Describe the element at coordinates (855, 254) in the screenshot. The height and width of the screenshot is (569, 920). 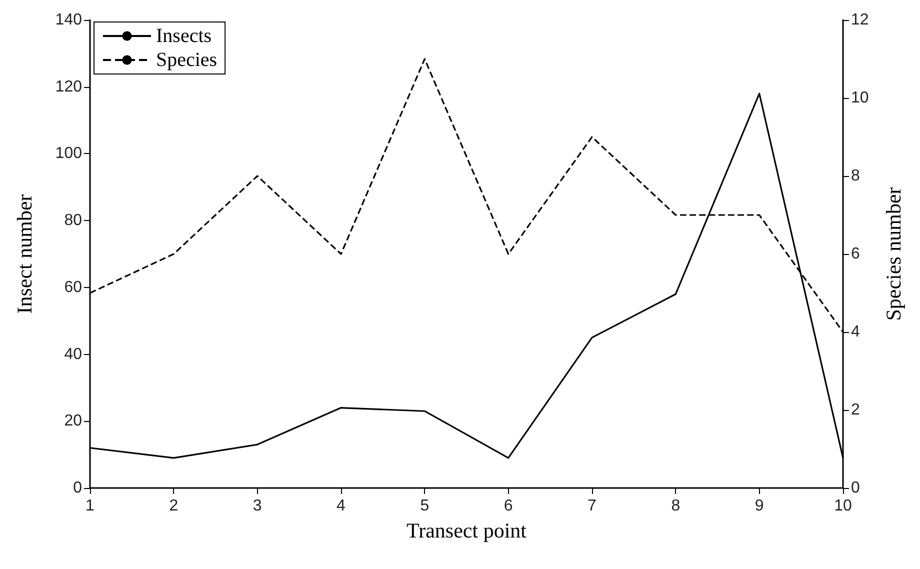
I see `y2-tick-label: 6` at that location.